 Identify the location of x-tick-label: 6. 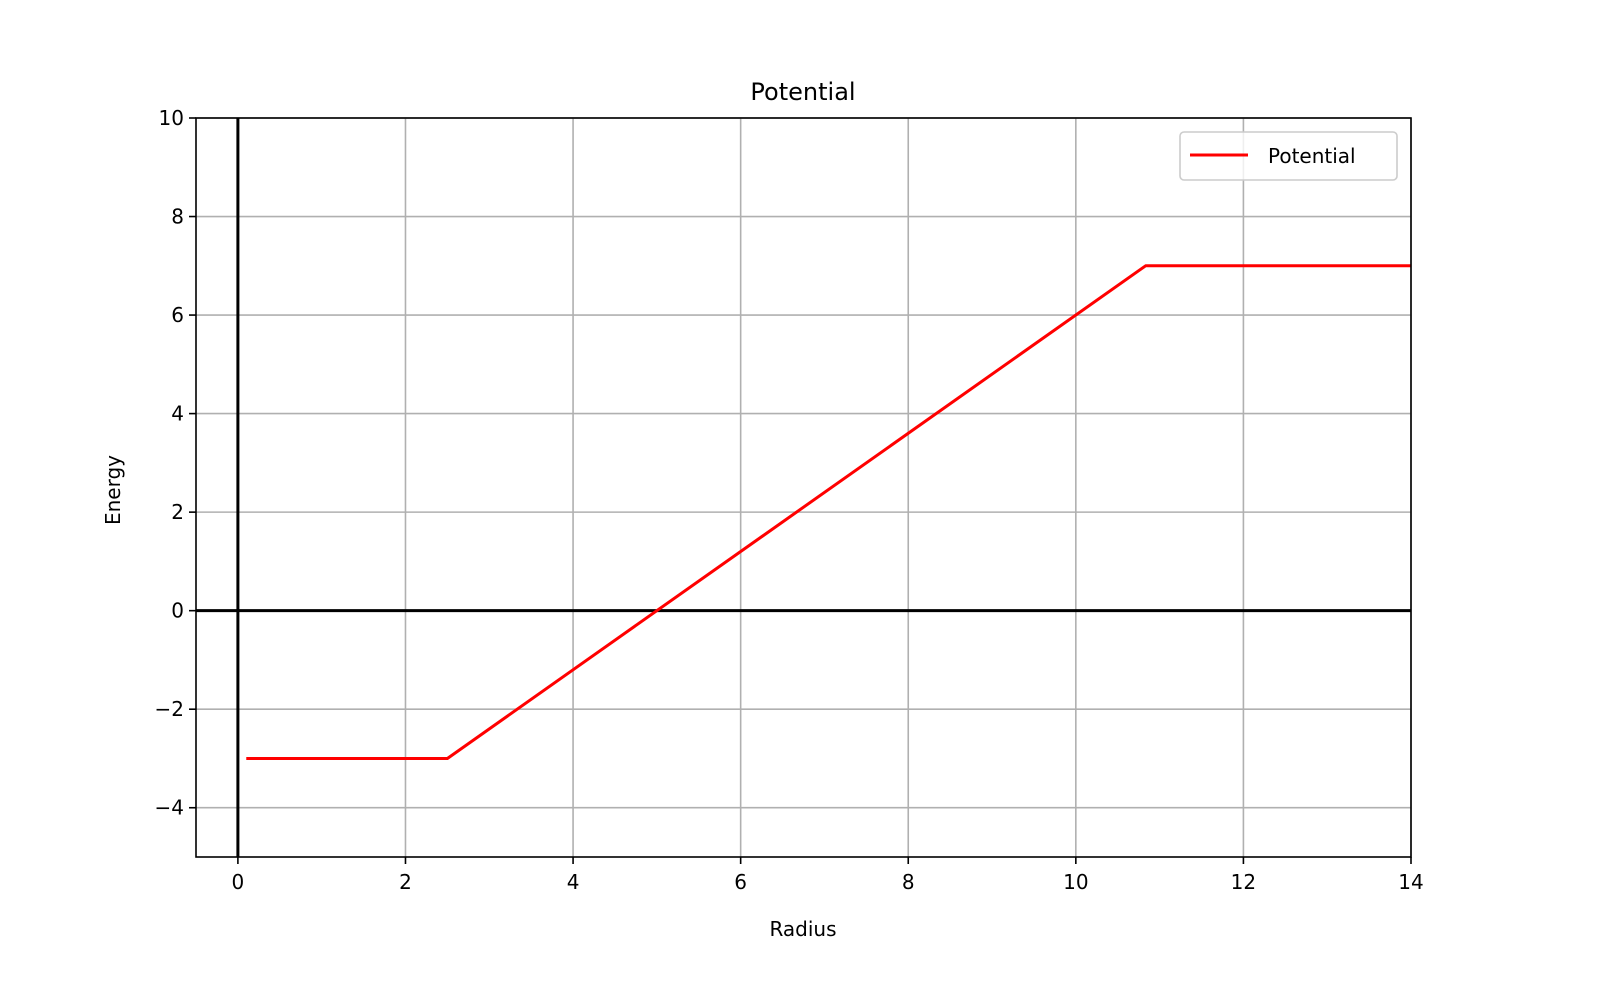
(740, 882).